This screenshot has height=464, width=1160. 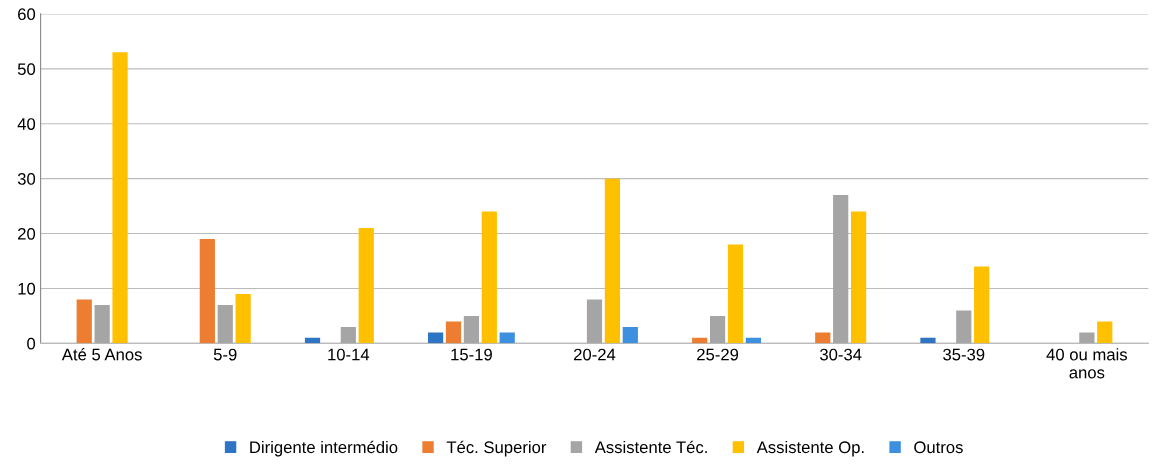 What do you see at coordinates (27, 14) in the screenshot?
I see `y-tick-label: 60` at bounding box center [27, 14].